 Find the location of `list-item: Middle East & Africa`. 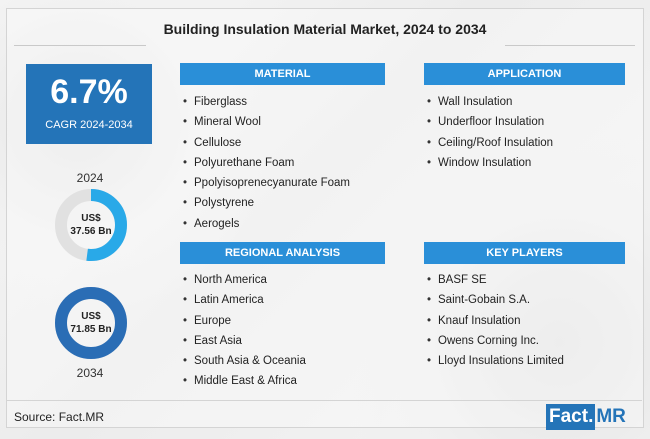

list-item: Middle East & Africa is located at coordinates (282, 381).